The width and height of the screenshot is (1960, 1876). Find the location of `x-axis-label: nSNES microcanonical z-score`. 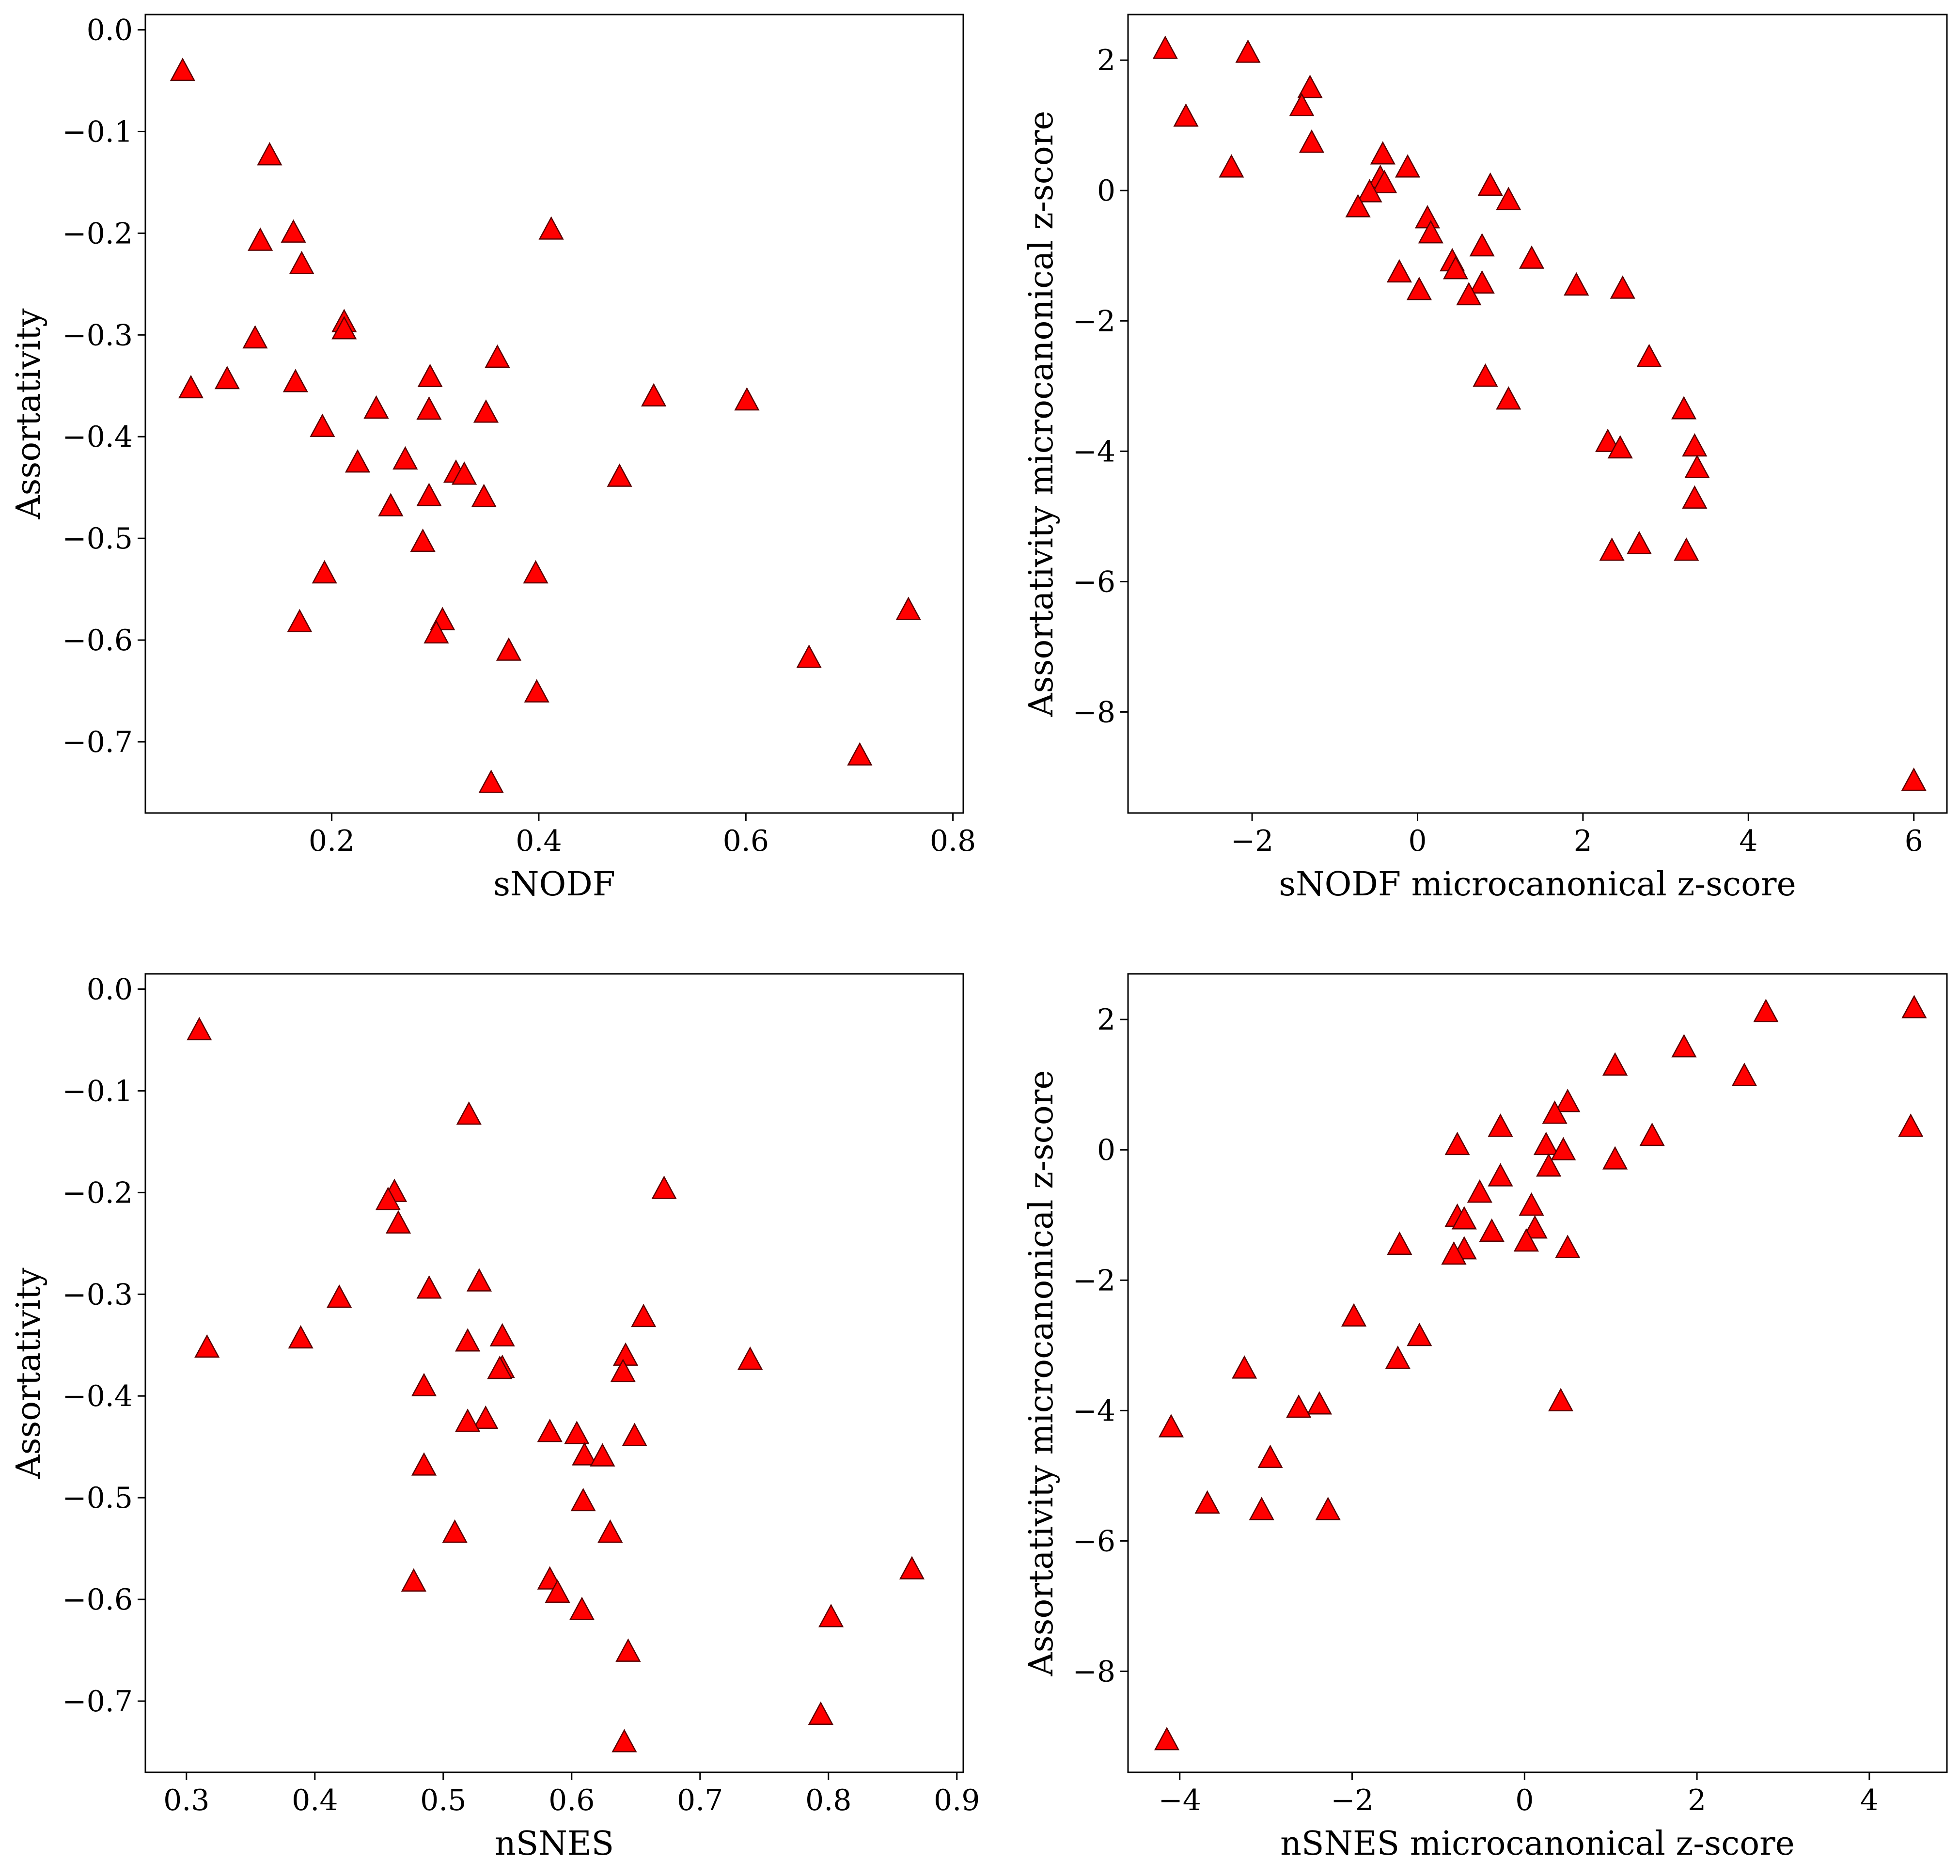

x-axis-label: nSNES microcanonical z-score is located at coordinates (1538, 1844).